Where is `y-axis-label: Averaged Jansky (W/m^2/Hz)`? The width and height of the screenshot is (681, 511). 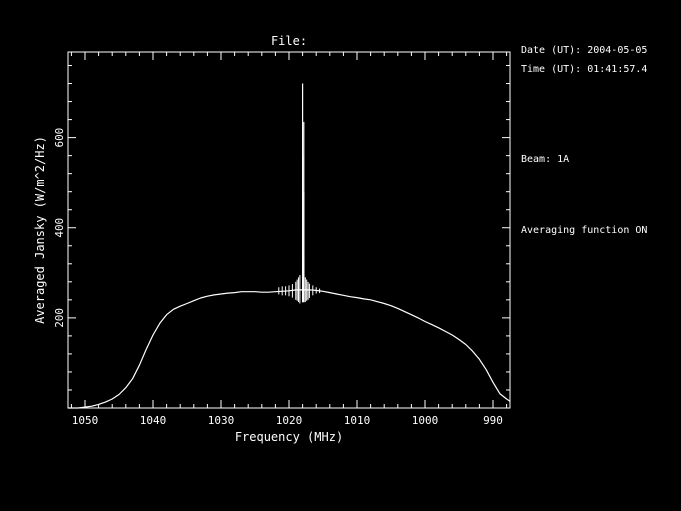 y-axis-label: Averaged Jansky (W/m^2/Hz) is located at coordinates (40, 230).